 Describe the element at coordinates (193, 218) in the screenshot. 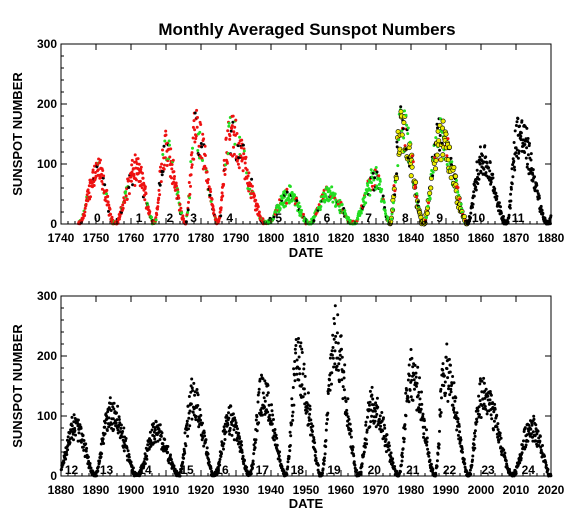

I see `panel-1-cycle-label: 3` at that location.